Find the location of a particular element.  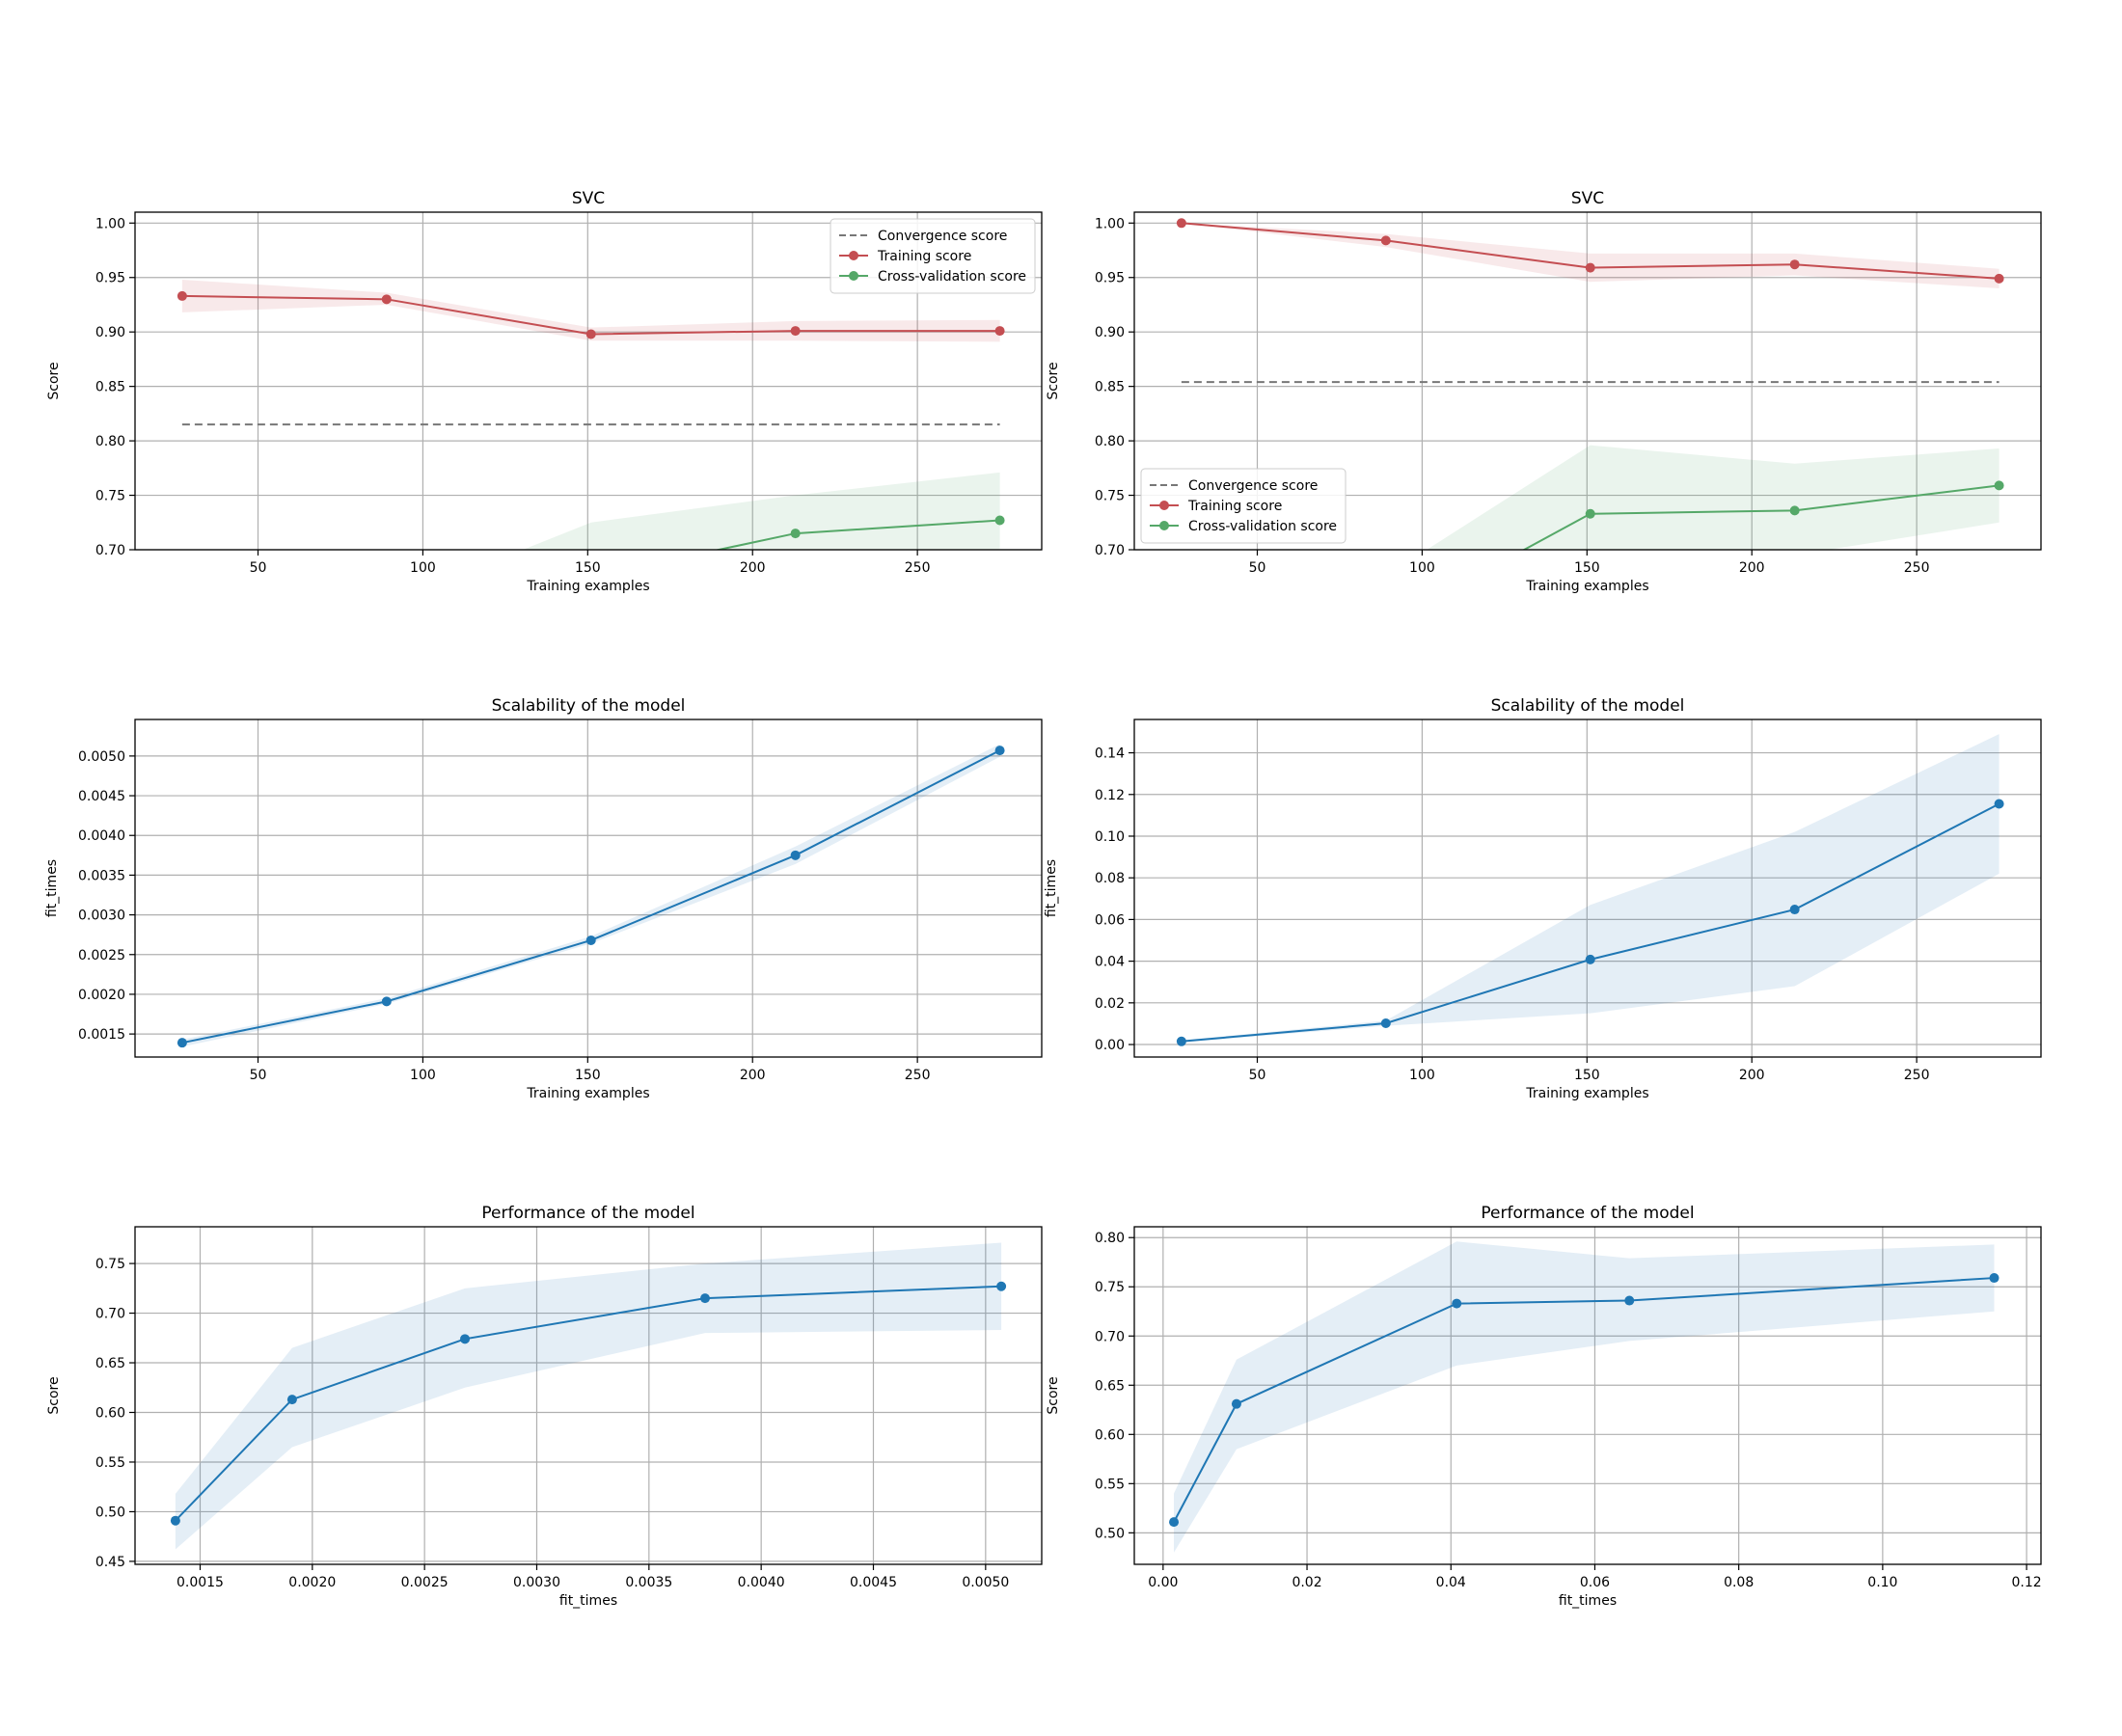

y-tick-label: 0.0030 is located at coordinates (102, 916).